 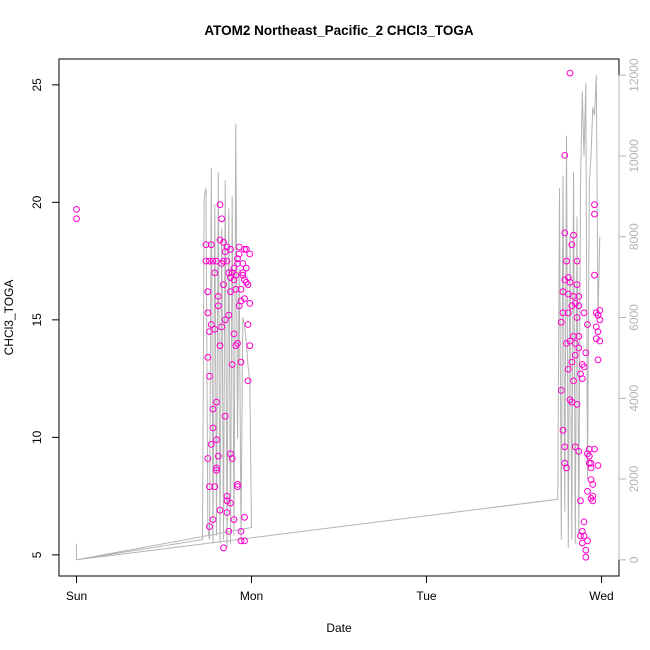 What do you see at coordinates (251, 596) in the screenshot?
I see `x-tick-label: Mon` at bounding box center [251, 596].